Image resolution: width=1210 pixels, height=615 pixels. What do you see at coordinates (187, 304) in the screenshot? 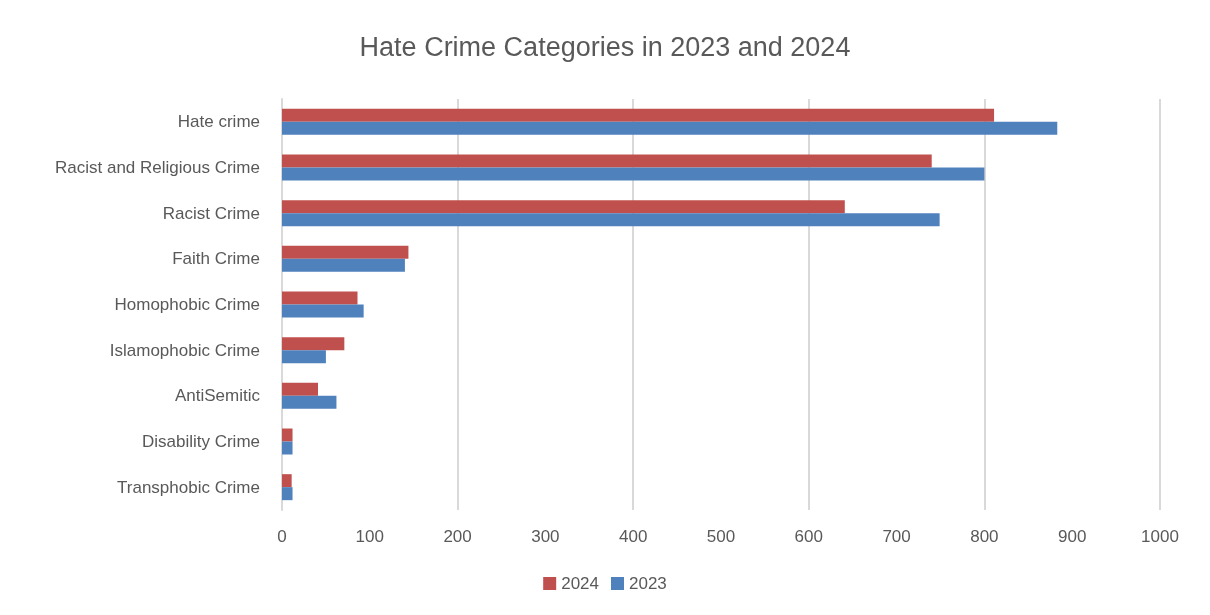
I see `y-tick-label: Homophobic Crime` at bounding box center [187, 304].